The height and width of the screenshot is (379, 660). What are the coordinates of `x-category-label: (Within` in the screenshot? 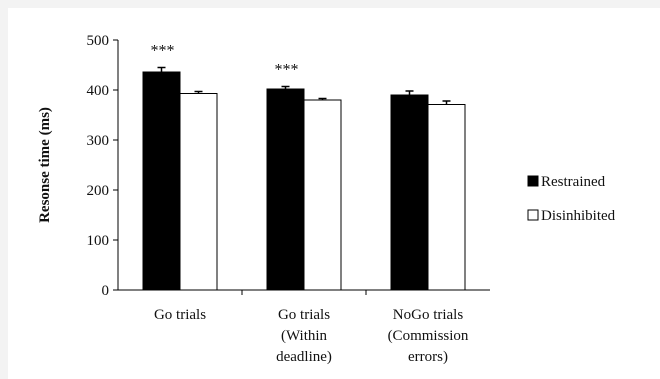 It's located at (304, 336).